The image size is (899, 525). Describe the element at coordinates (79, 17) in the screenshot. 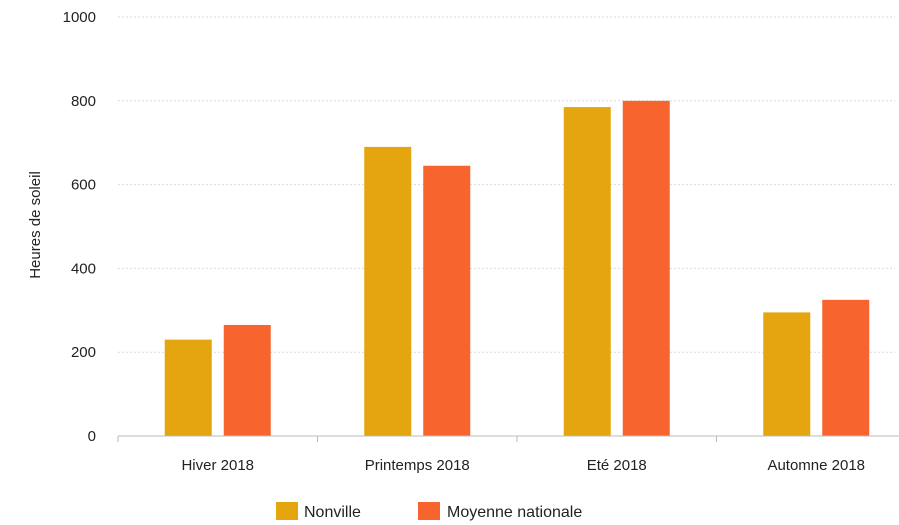

I see `y-tick-label: 1000` at that location.